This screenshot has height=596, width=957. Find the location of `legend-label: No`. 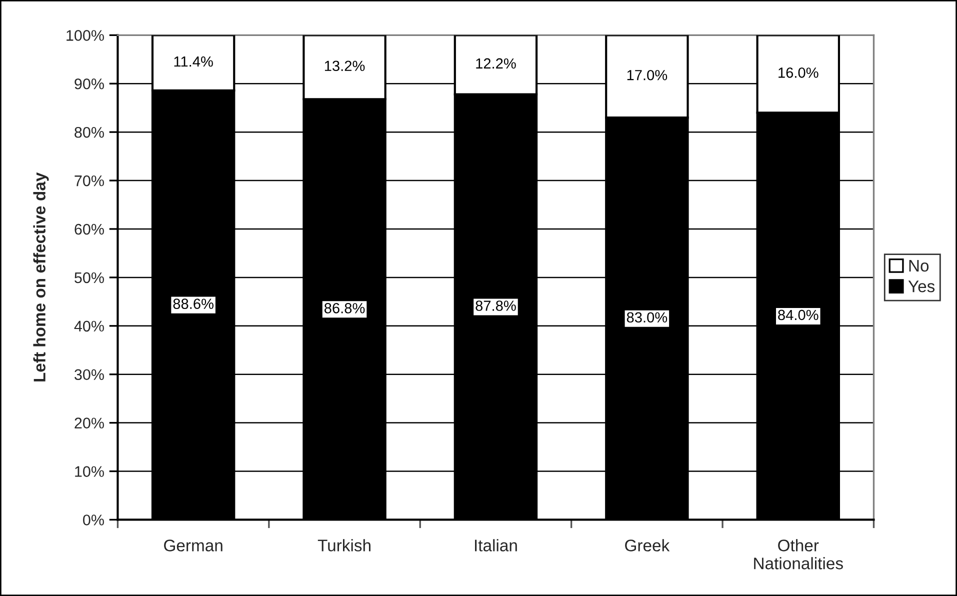

legend-label: No is located at coordinates (919, 266).